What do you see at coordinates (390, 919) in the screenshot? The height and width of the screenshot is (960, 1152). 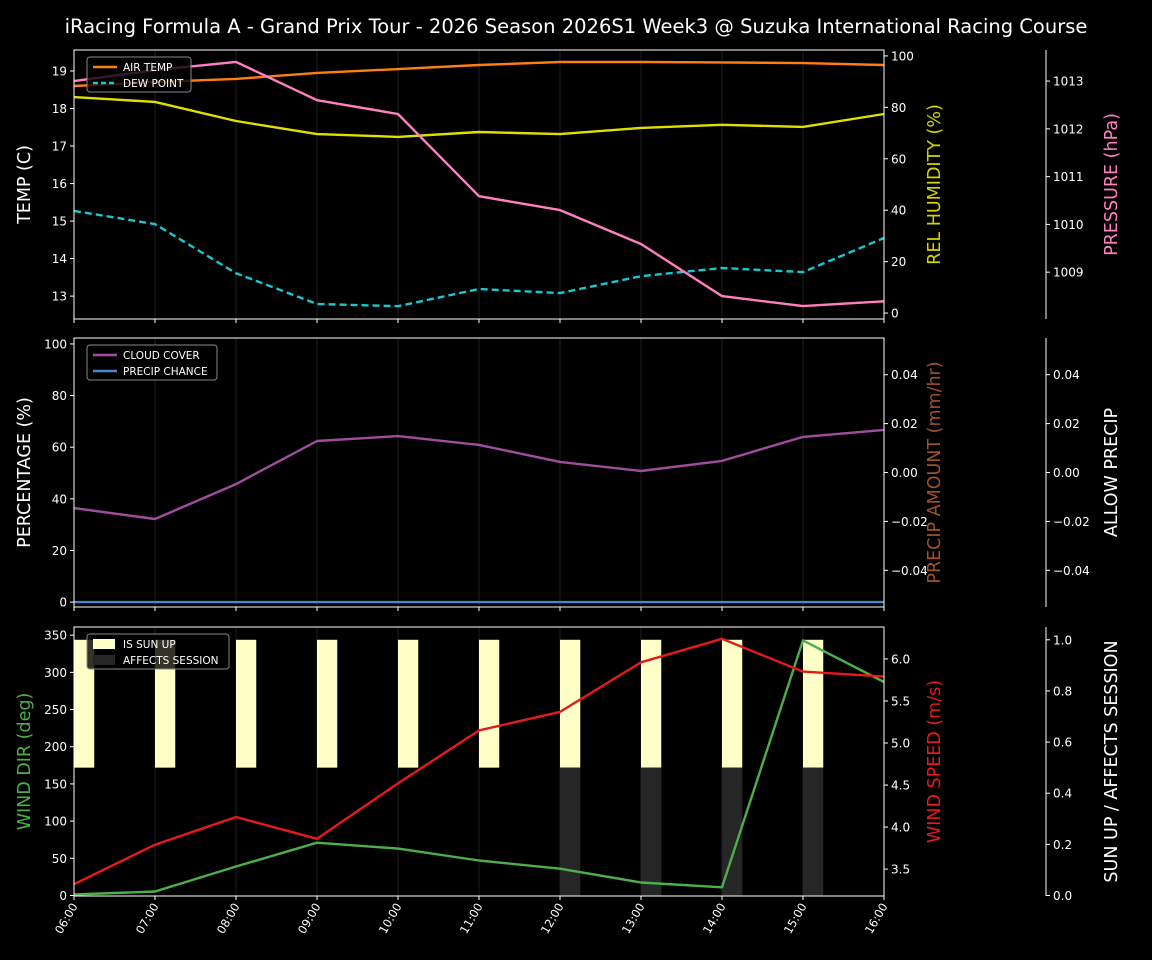 I see `x-tick-label: 10:00` at bounding box center [390, 919].